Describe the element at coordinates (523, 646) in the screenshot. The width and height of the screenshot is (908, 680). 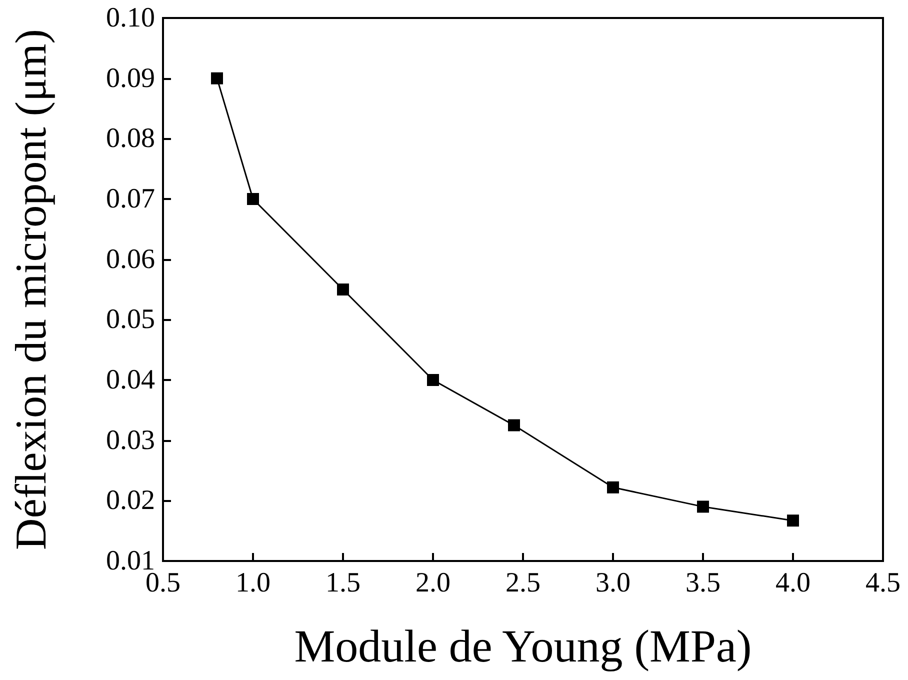
I see `x-axis-title: Module de Young (MPa)` at that location.